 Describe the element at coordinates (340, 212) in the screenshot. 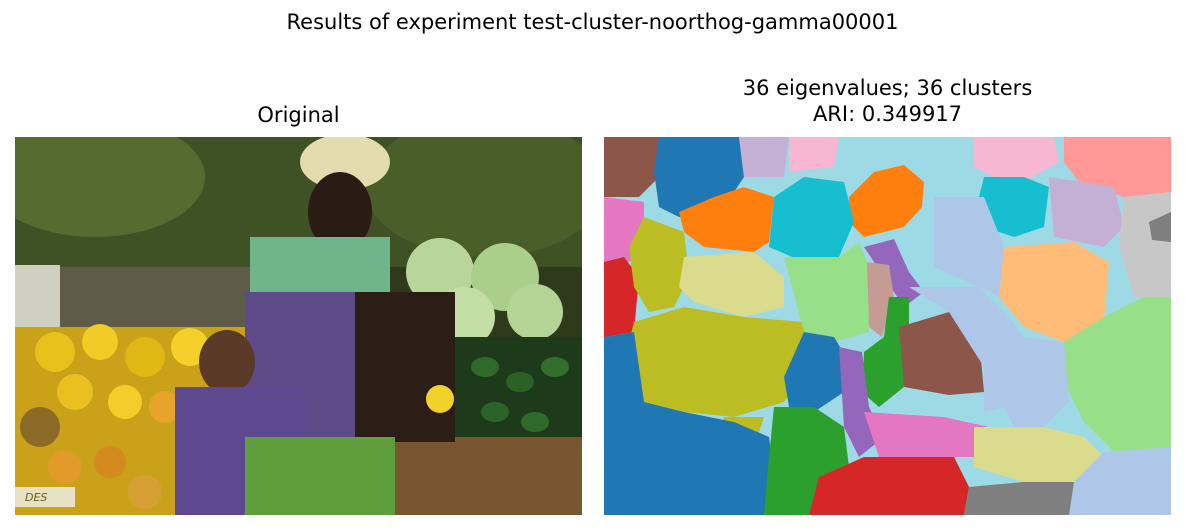

I see `photo-face` at that location.